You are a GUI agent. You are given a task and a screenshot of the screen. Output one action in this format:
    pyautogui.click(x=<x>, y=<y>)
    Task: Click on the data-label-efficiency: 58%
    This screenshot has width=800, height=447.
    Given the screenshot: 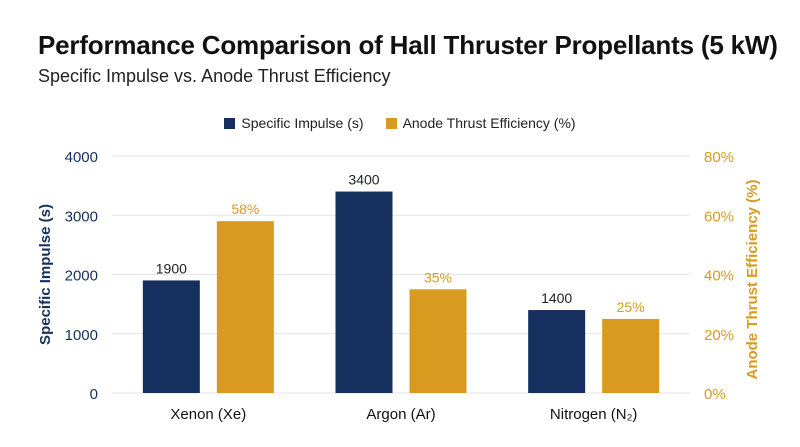 What is the action you would take?
    pyautogui.click(x=245, y=209)
    